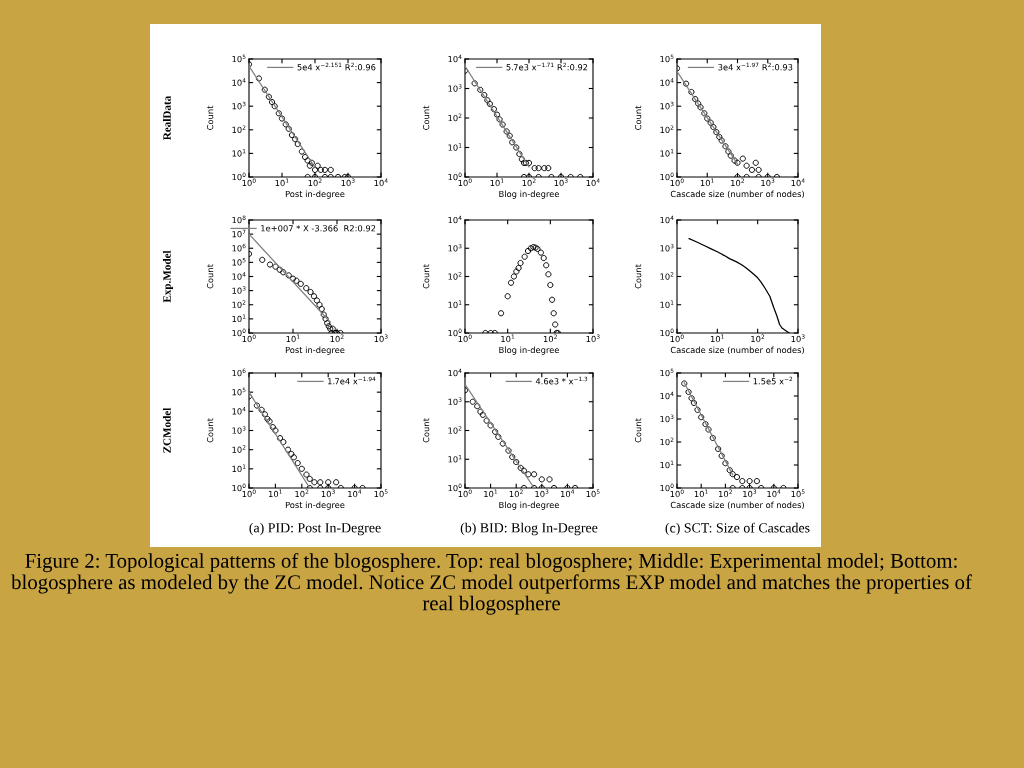  Describe the element at coordinates (315, 529) in the screenshot. I see `text: (a) PID: Post In-Degree` at that location.